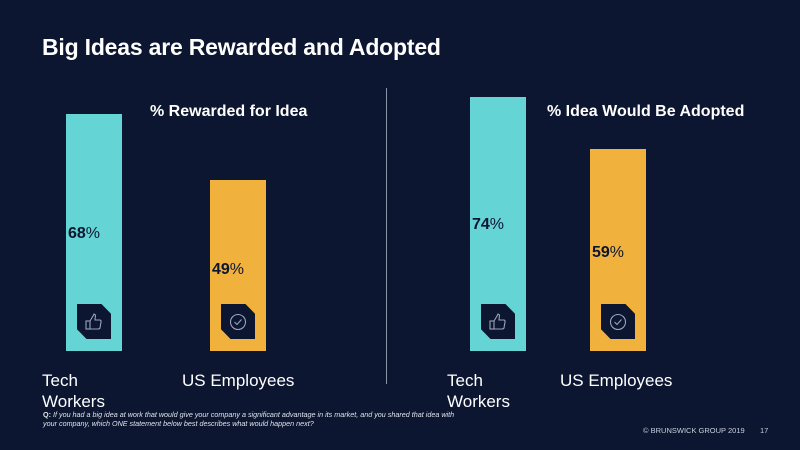 The image size is (800, 450). I want to click on bar-value-label: 59%, so click(608, 252).